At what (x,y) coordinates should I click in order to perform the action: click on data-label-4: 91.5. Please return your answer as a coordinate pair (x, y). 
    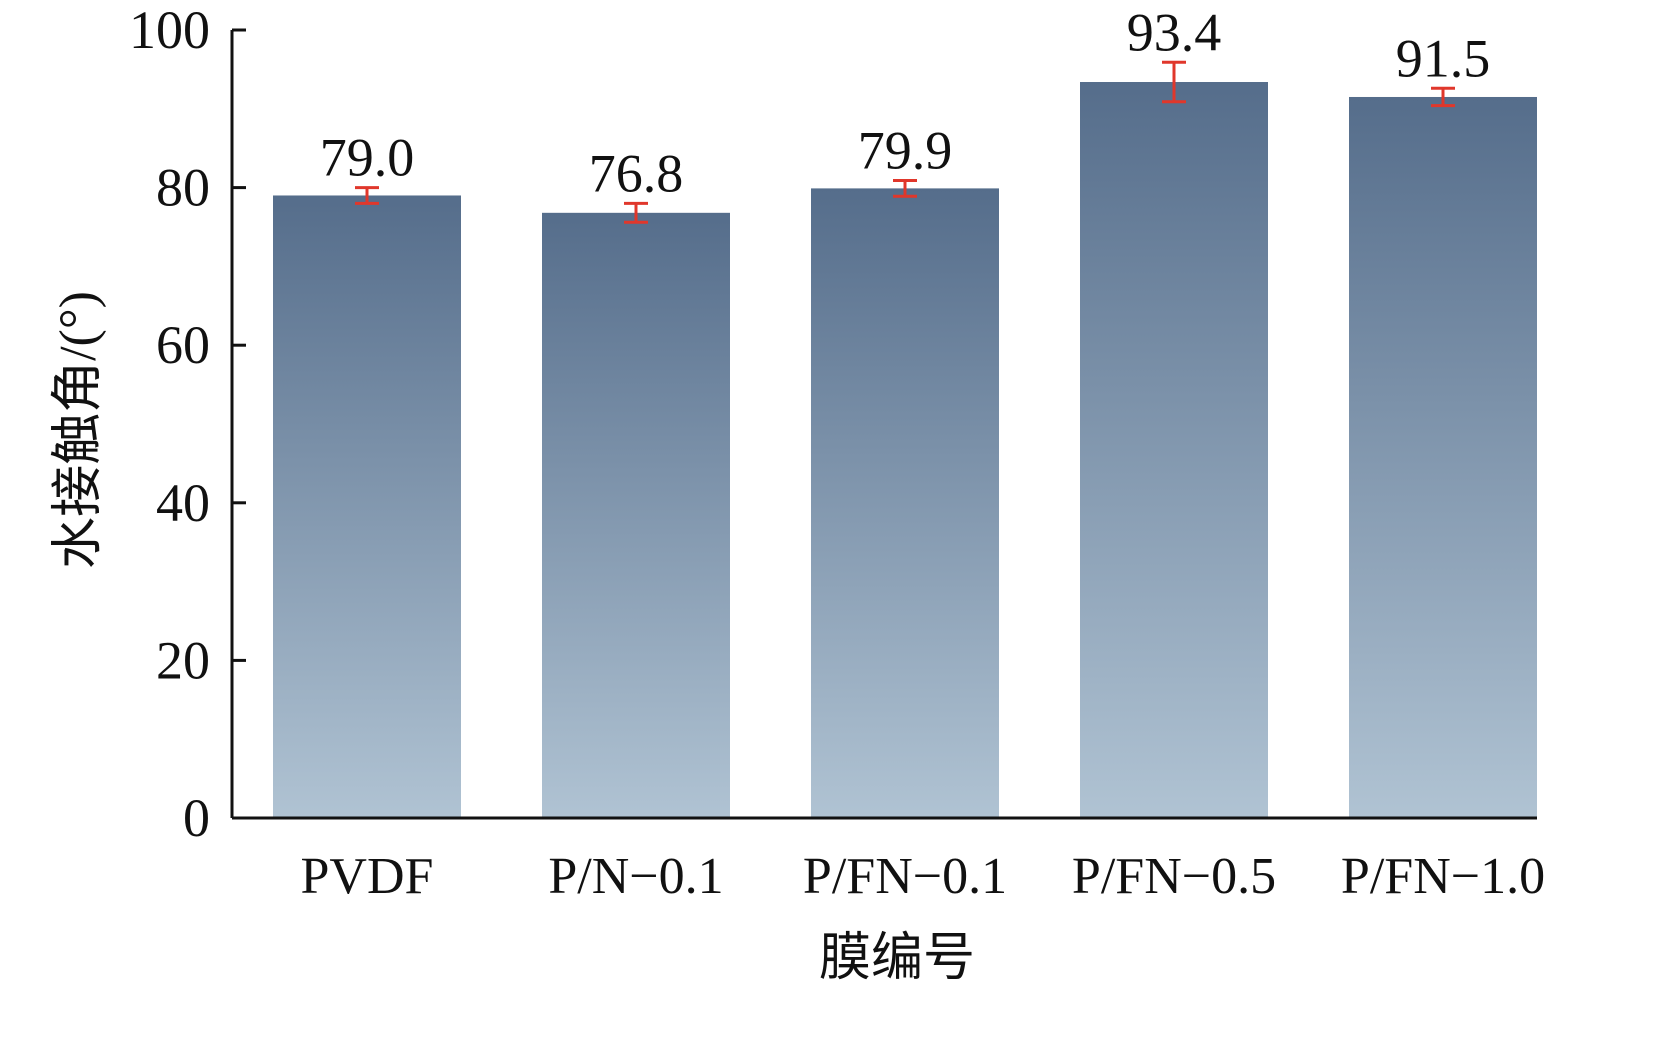
    Looking at the image, I should click on (1443, 58).